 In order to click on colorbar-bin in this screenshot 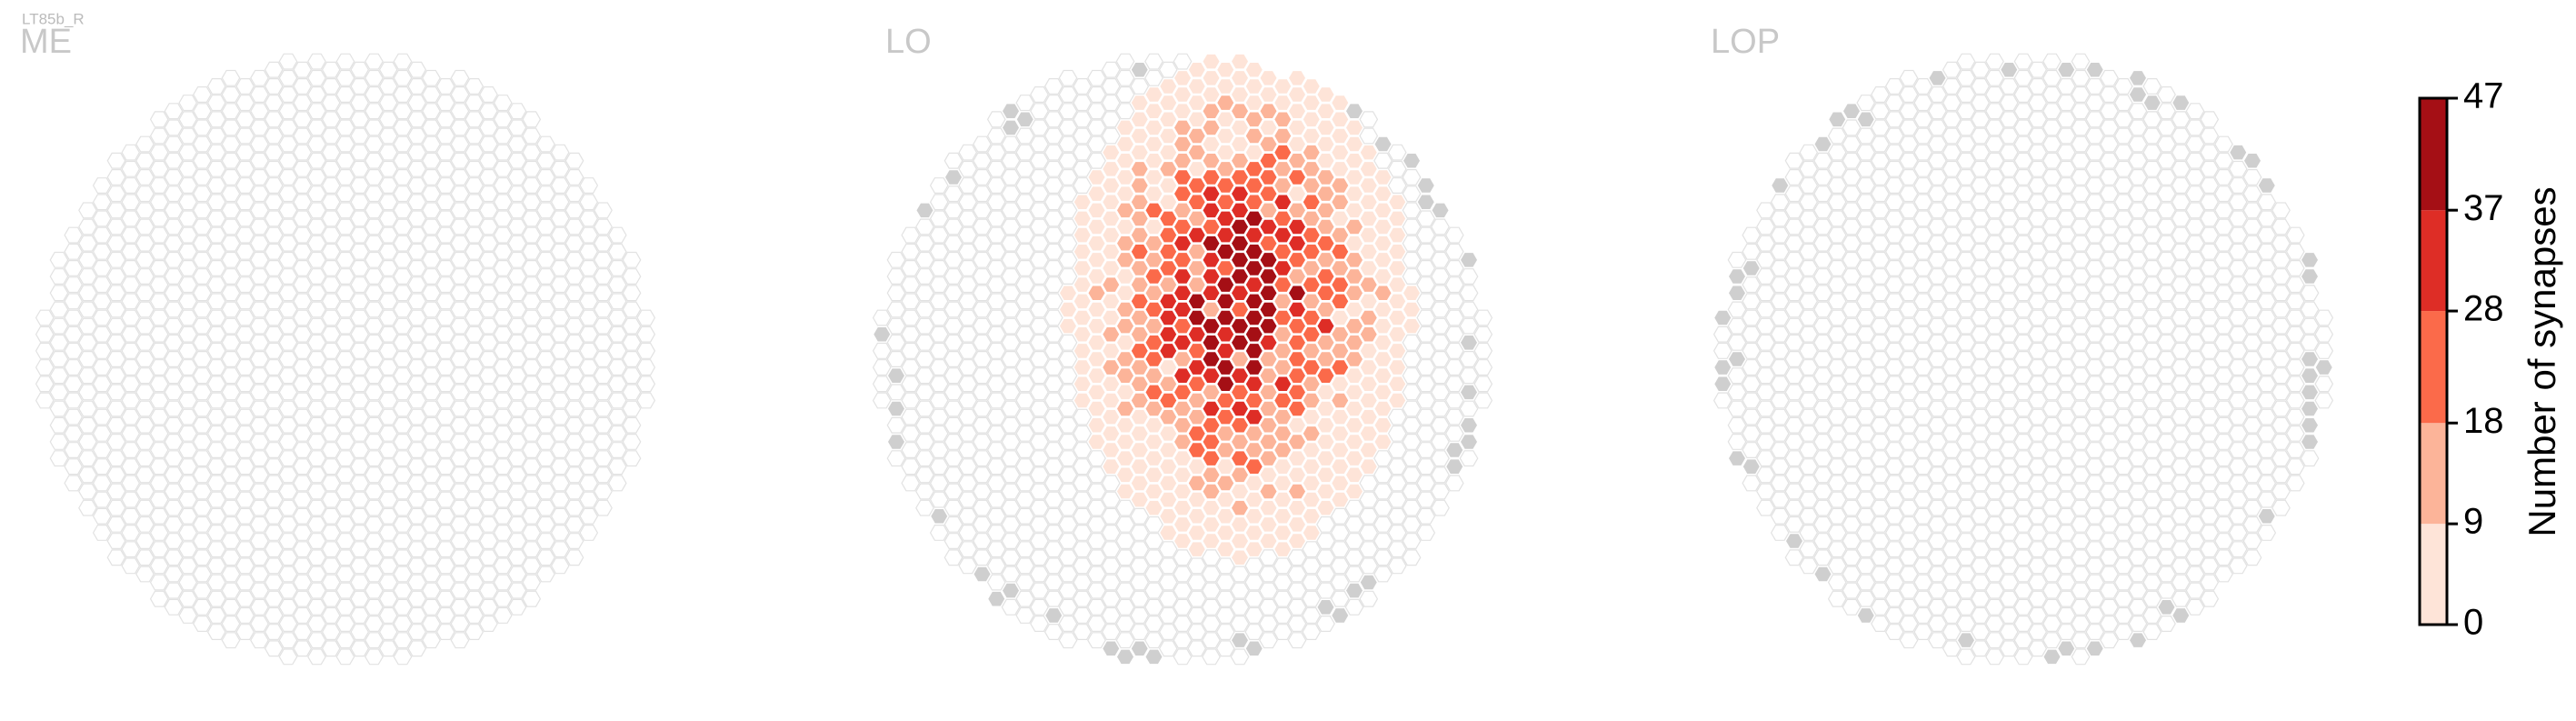, I will do `click(2433, 261)`.